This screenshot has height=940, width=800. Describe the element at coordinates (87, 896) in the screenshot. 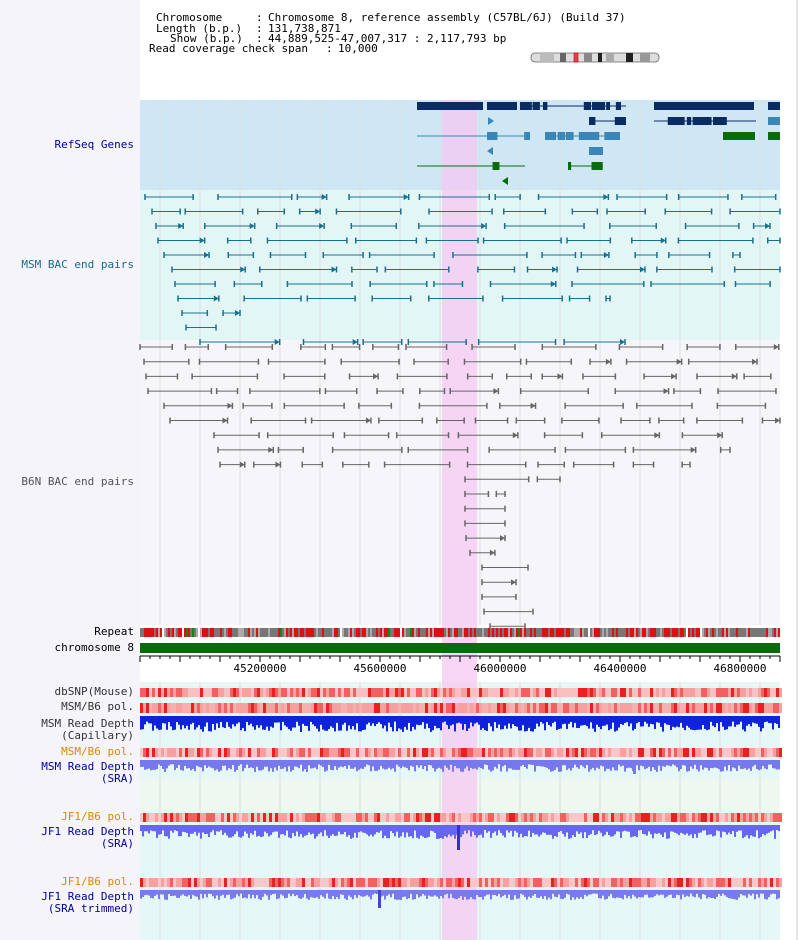

I see `label-jf1-depth-trim-1: JF1 Read Depth` at that location.